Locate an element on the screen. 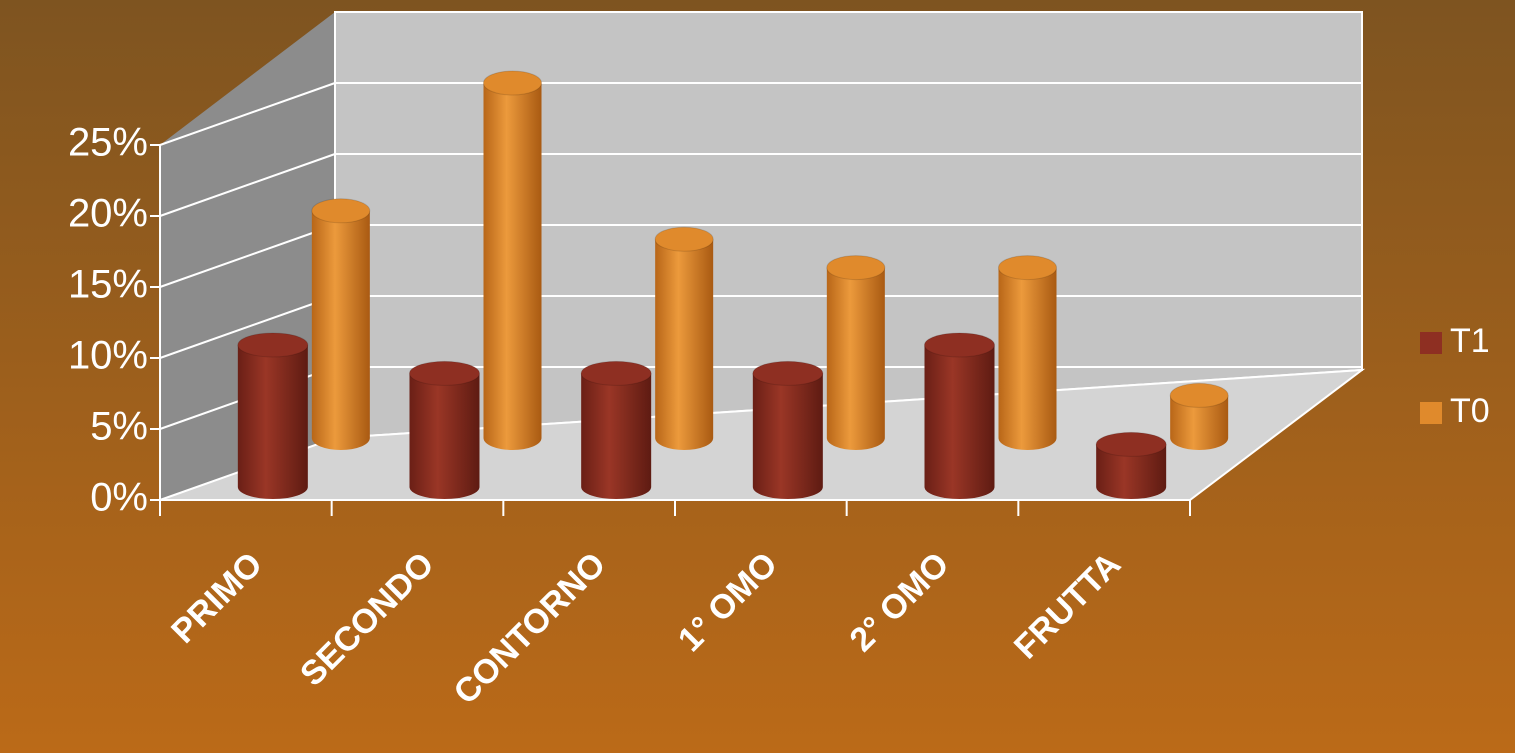 The image size is (1515, 753). legend-label: T0 is located at coordinates (1470, 411).